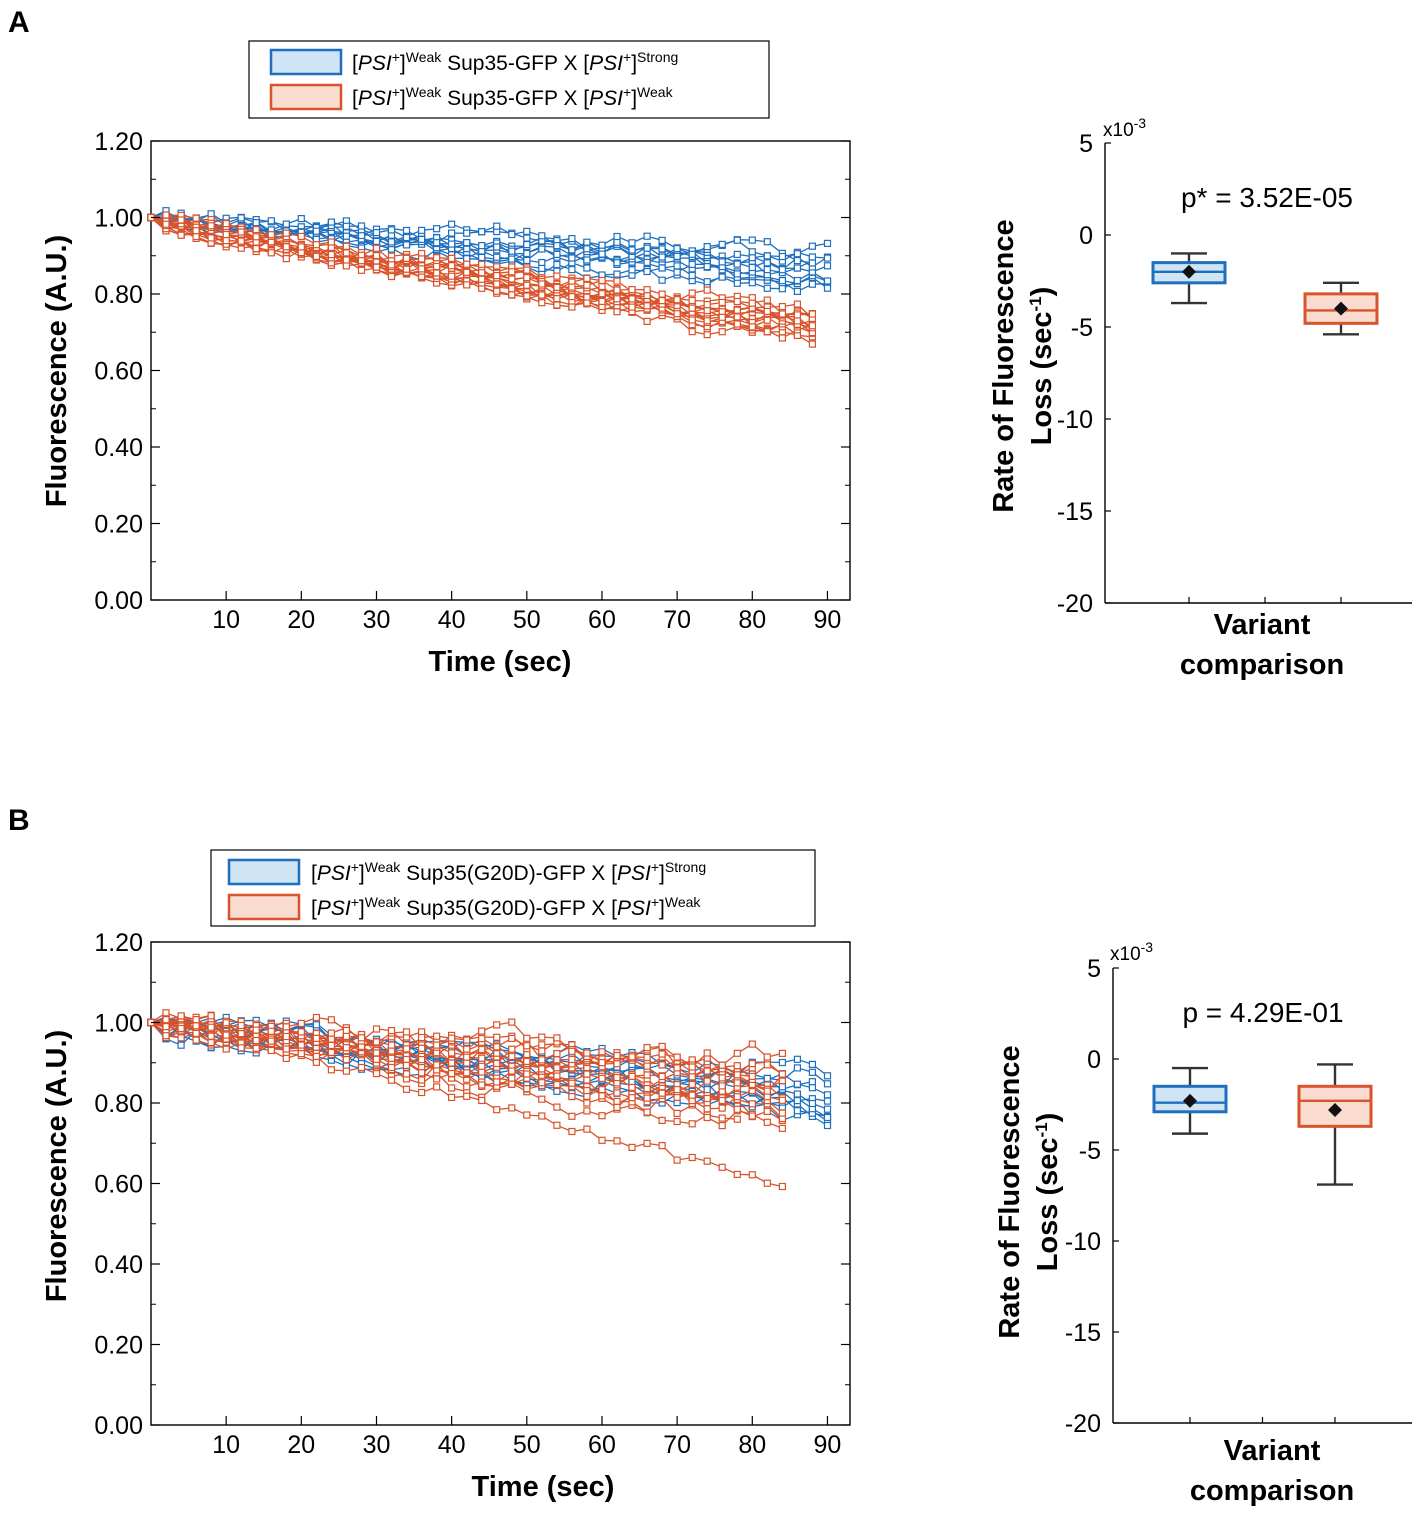 The height and width of the screenshot is (1515, 1417). What do you see at coordinates (527, 1445) in the screenshot?
I see `x-tick-label: 50` at bounding box center [527, 1445].